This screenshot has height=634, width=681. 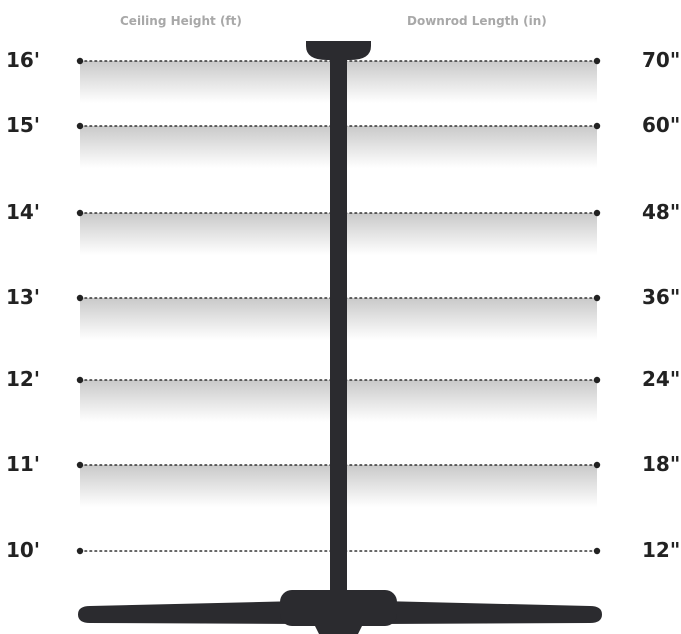 What do you see at coordinates (23, 125) in the screenshot?
I see `ceiling-height-label: 15'` at bounding box center [23, 125].